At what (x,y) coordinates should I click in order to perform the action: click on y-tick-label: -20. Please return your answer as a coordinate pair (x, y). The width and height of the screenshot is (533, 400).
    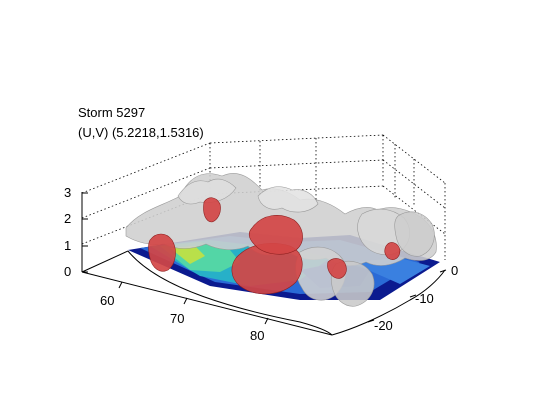
    Looking at the image, I should click on (383, 325).